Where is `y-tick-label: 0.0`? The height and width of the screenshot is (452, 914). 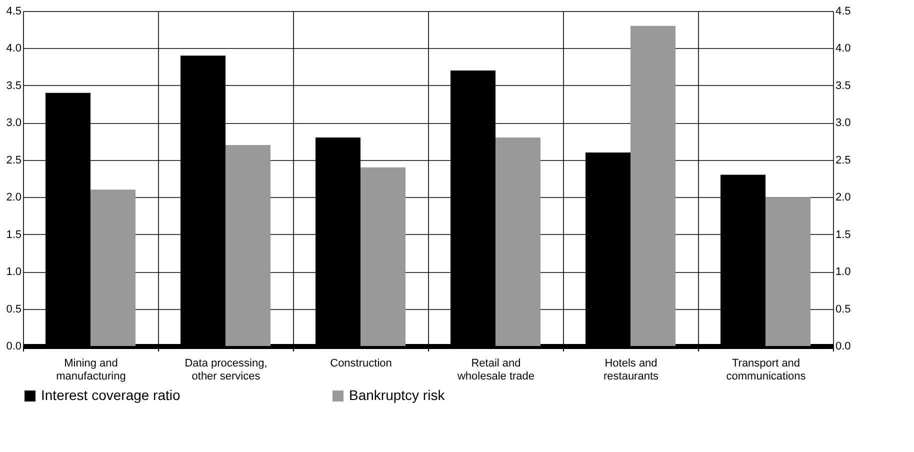 y-tick-label: 0.0 is located at coordinates (14, 346).